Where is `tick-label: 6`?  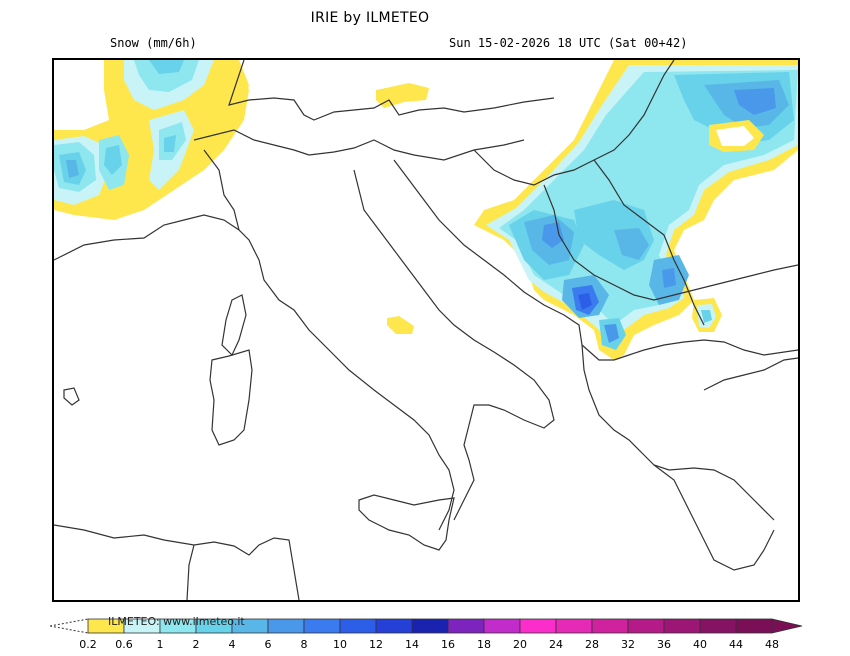 tick-label: 6 is located at coordinates (268, 644).